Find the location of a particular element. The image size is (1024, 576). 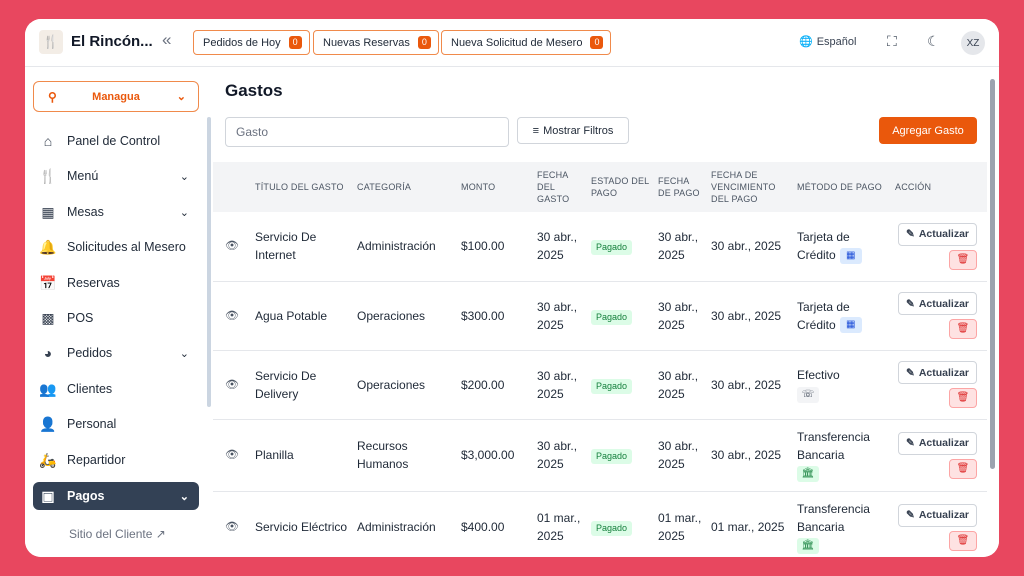

show-filters-label: Mostrar Filtros is located at coordinates (578, 130).